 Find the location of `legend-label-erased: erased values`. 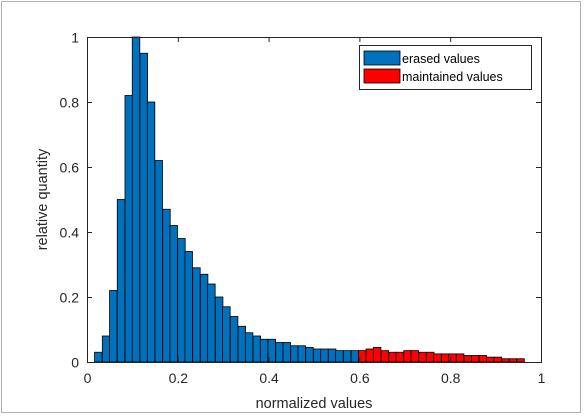

legend-label-erased: erased values is located at coordinates (441, 59).